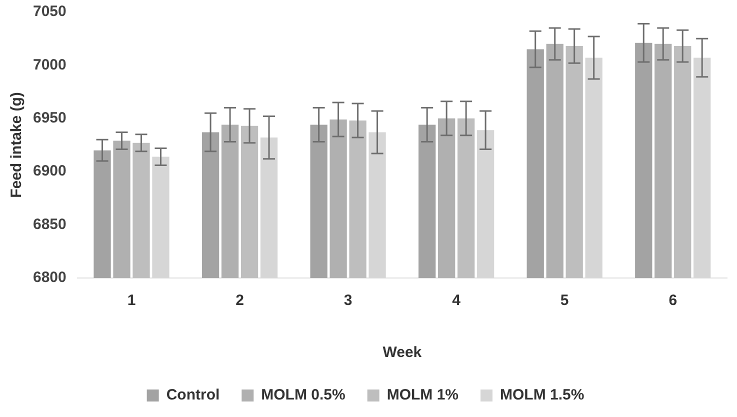 This screenshot has width=737, height=417. I want to click on y-tick-label: 6850, so click(49, 224).